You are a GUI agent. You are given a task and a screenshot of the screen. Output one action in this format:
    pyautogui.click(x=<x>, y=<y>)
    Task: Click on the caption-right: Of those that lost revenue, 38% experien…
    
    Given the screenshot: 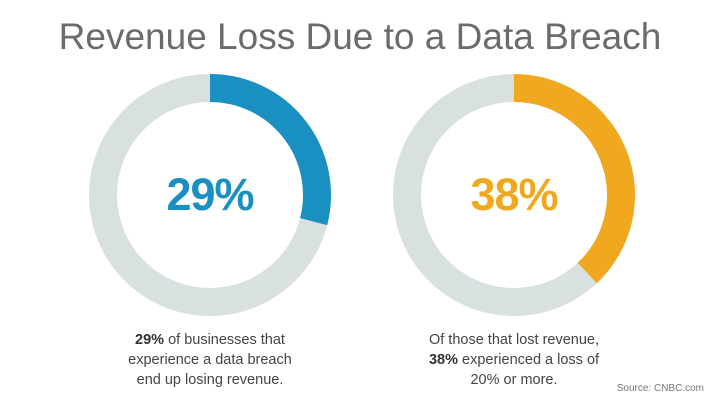 What is the action you would take?
    pyautogui.click(x=514, y=360)
    